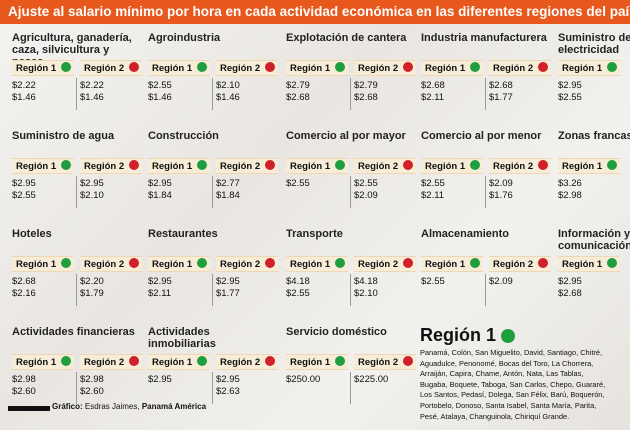 This screenshot has height=430, width=630. What do you see at coordinates (298, 85) in the screenshot?
I see `wage: $2.79` at bounding box center [298, 85].